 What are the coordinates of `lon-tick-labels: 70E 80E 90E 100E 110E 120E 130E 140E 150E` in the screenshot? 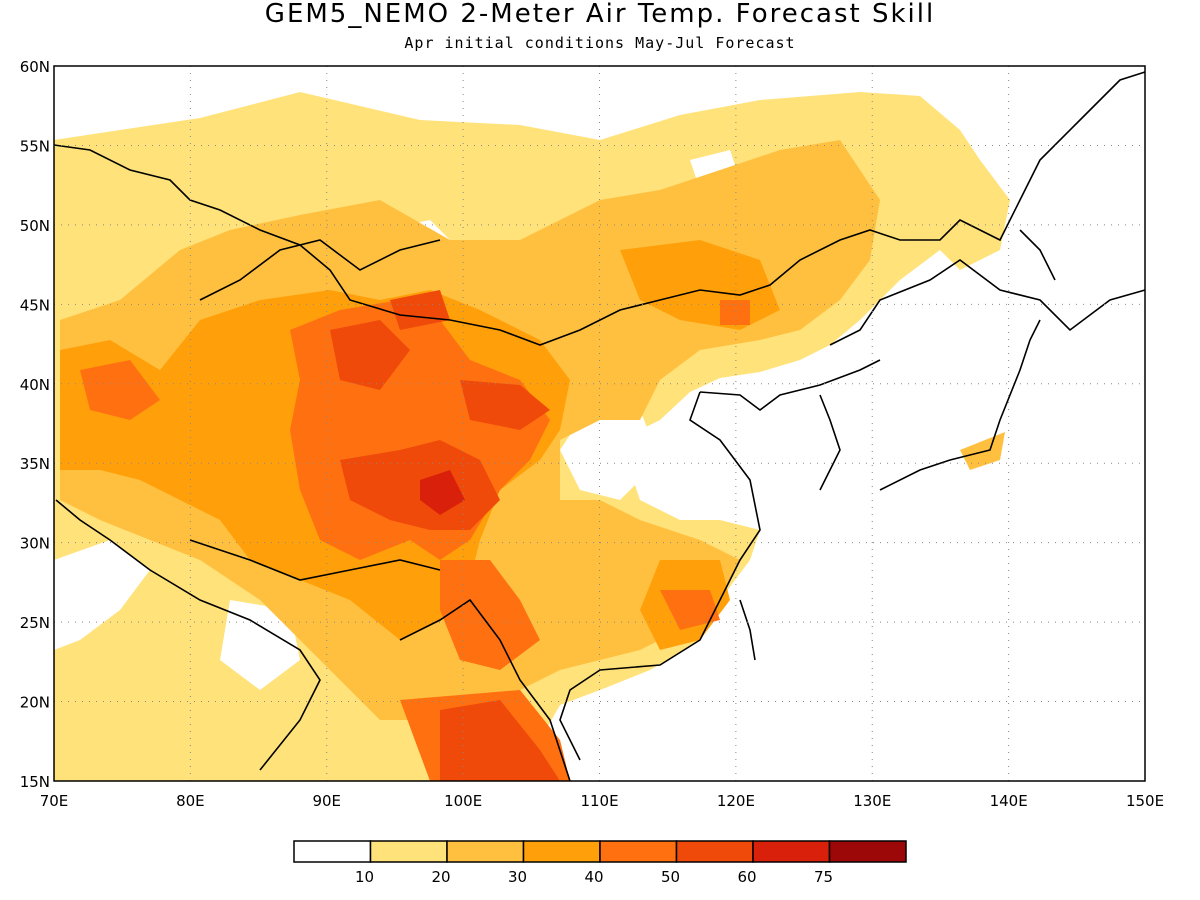 It's located at (602, 801).